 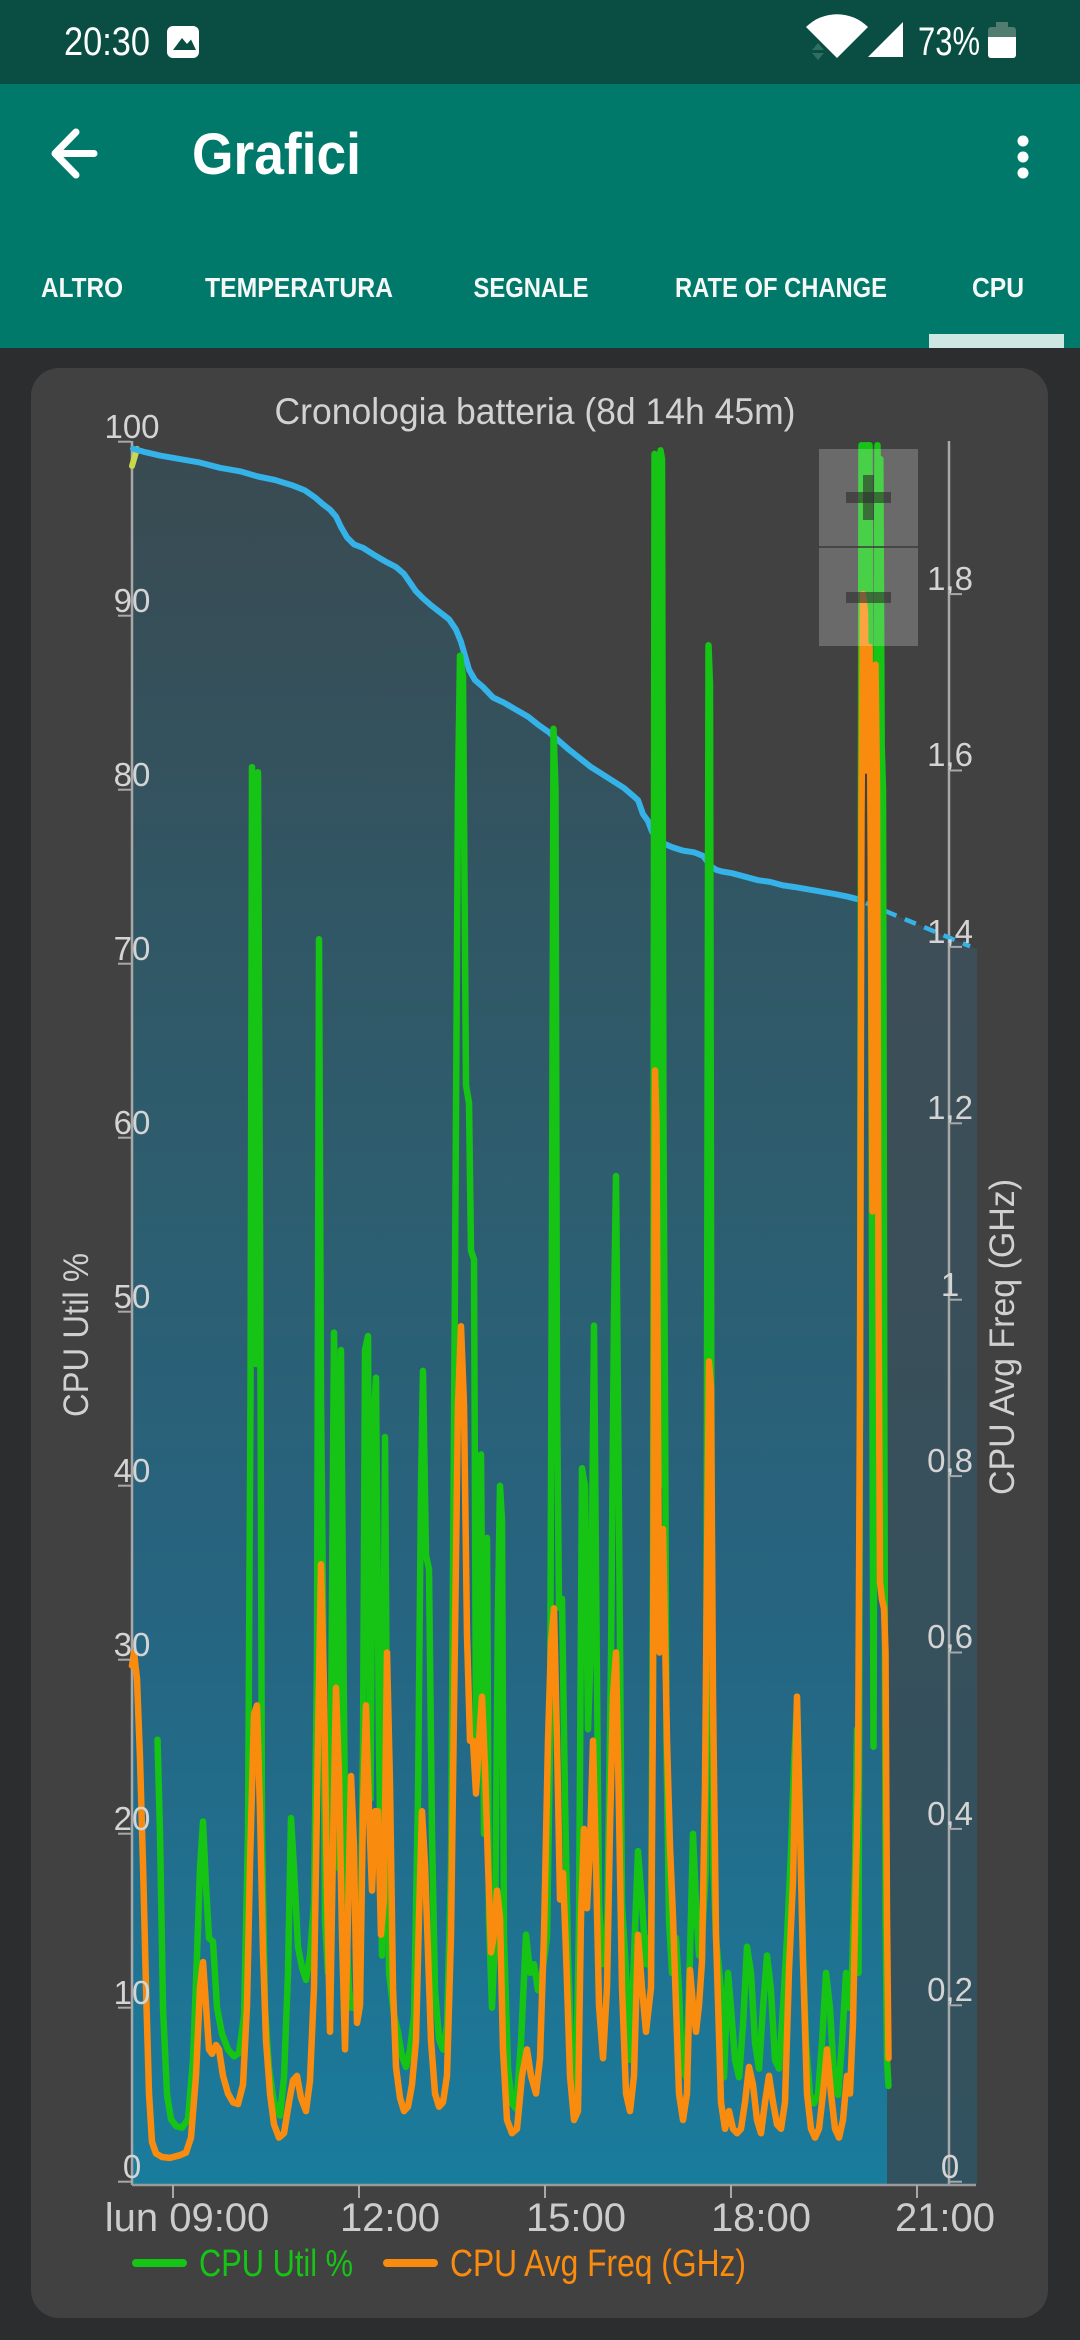 What do you see at coordinates (390, 2218) in the screenshot?
I see `svg-text: 12:00` at bounding box center [390, 2218].